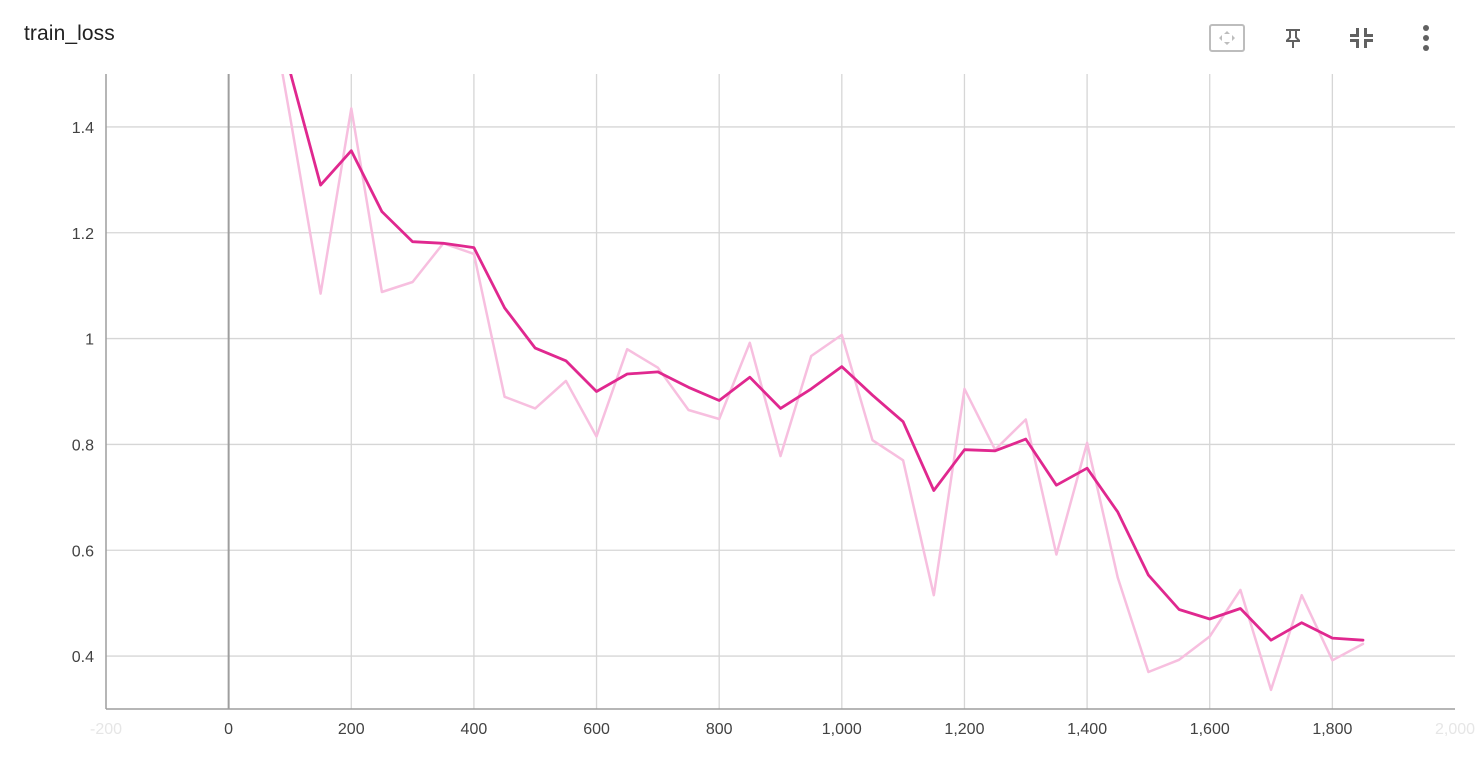  What do you see at coordinates (964, 729) in the screenshot?
I see `x-tick-label: 1,200` at bounding box center [964, 729].